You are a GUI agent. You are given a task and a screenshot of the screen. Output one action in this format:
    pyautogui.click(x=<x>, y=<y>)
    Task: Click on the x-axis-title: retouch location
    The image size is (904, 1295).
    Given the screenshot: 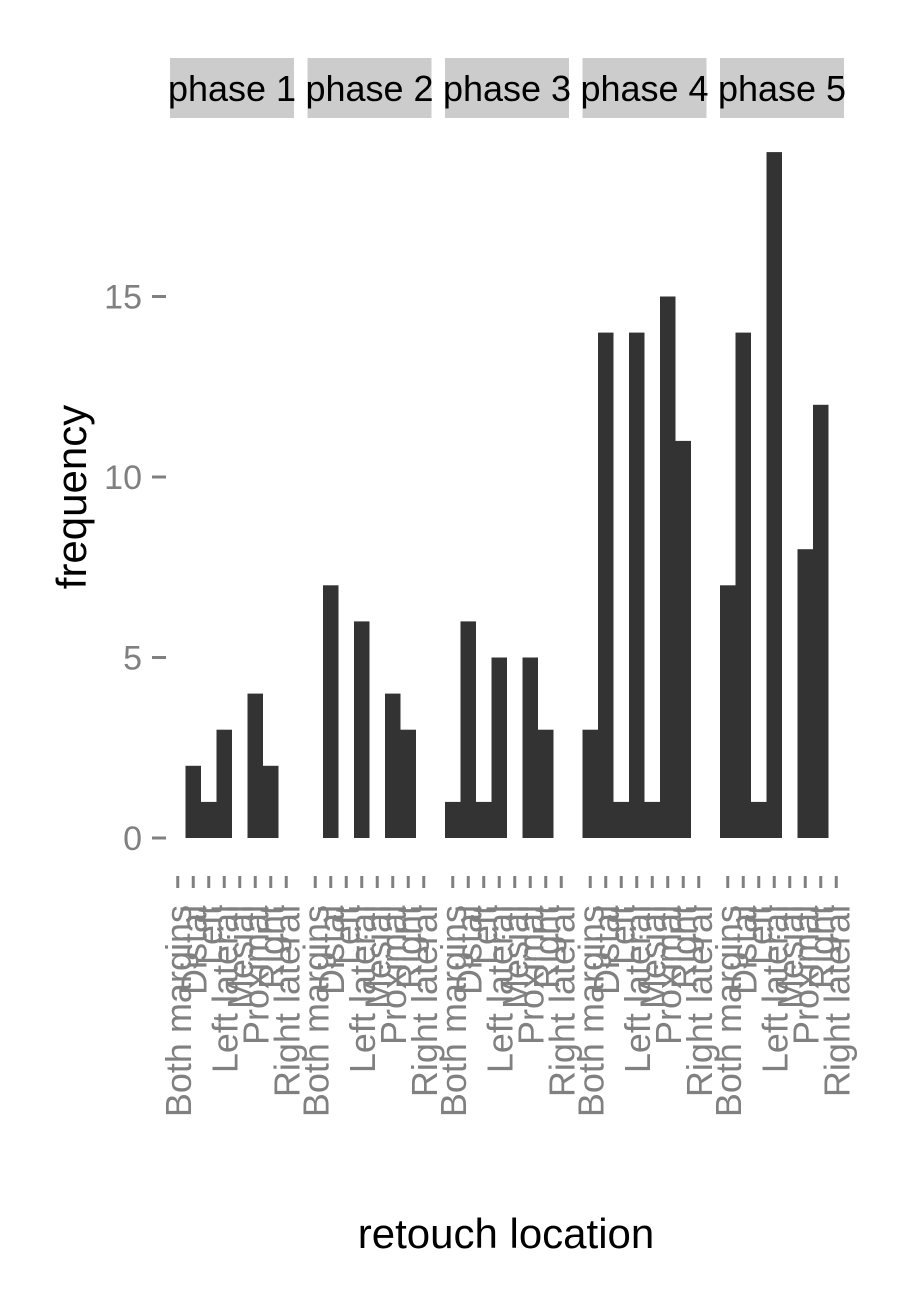 What is the action you would take?
    pyautogui.click(x=506, y=1233)
    